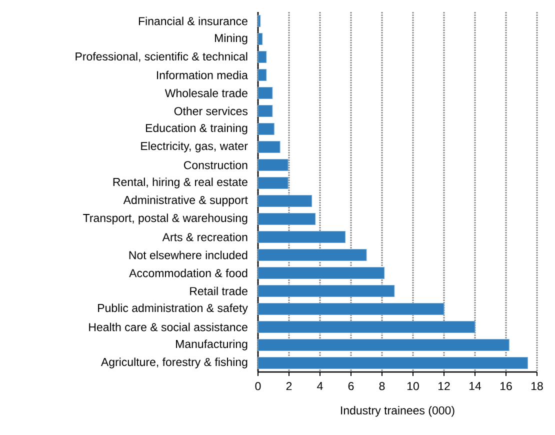 This screenshot has height=435, width=555. Describe the element at coordinates (162, 57) in the screenshot. I see `y-tick-label: Professional, scientific & technical` at that location.